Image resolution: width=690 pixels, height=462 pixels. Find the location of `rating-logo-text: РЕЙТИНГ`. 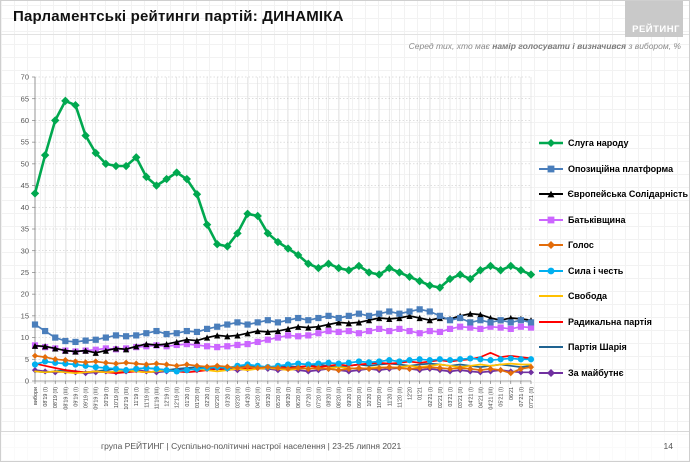

rating-logo-text: РЕЙТИНГ is located at coordinates (656, 29).